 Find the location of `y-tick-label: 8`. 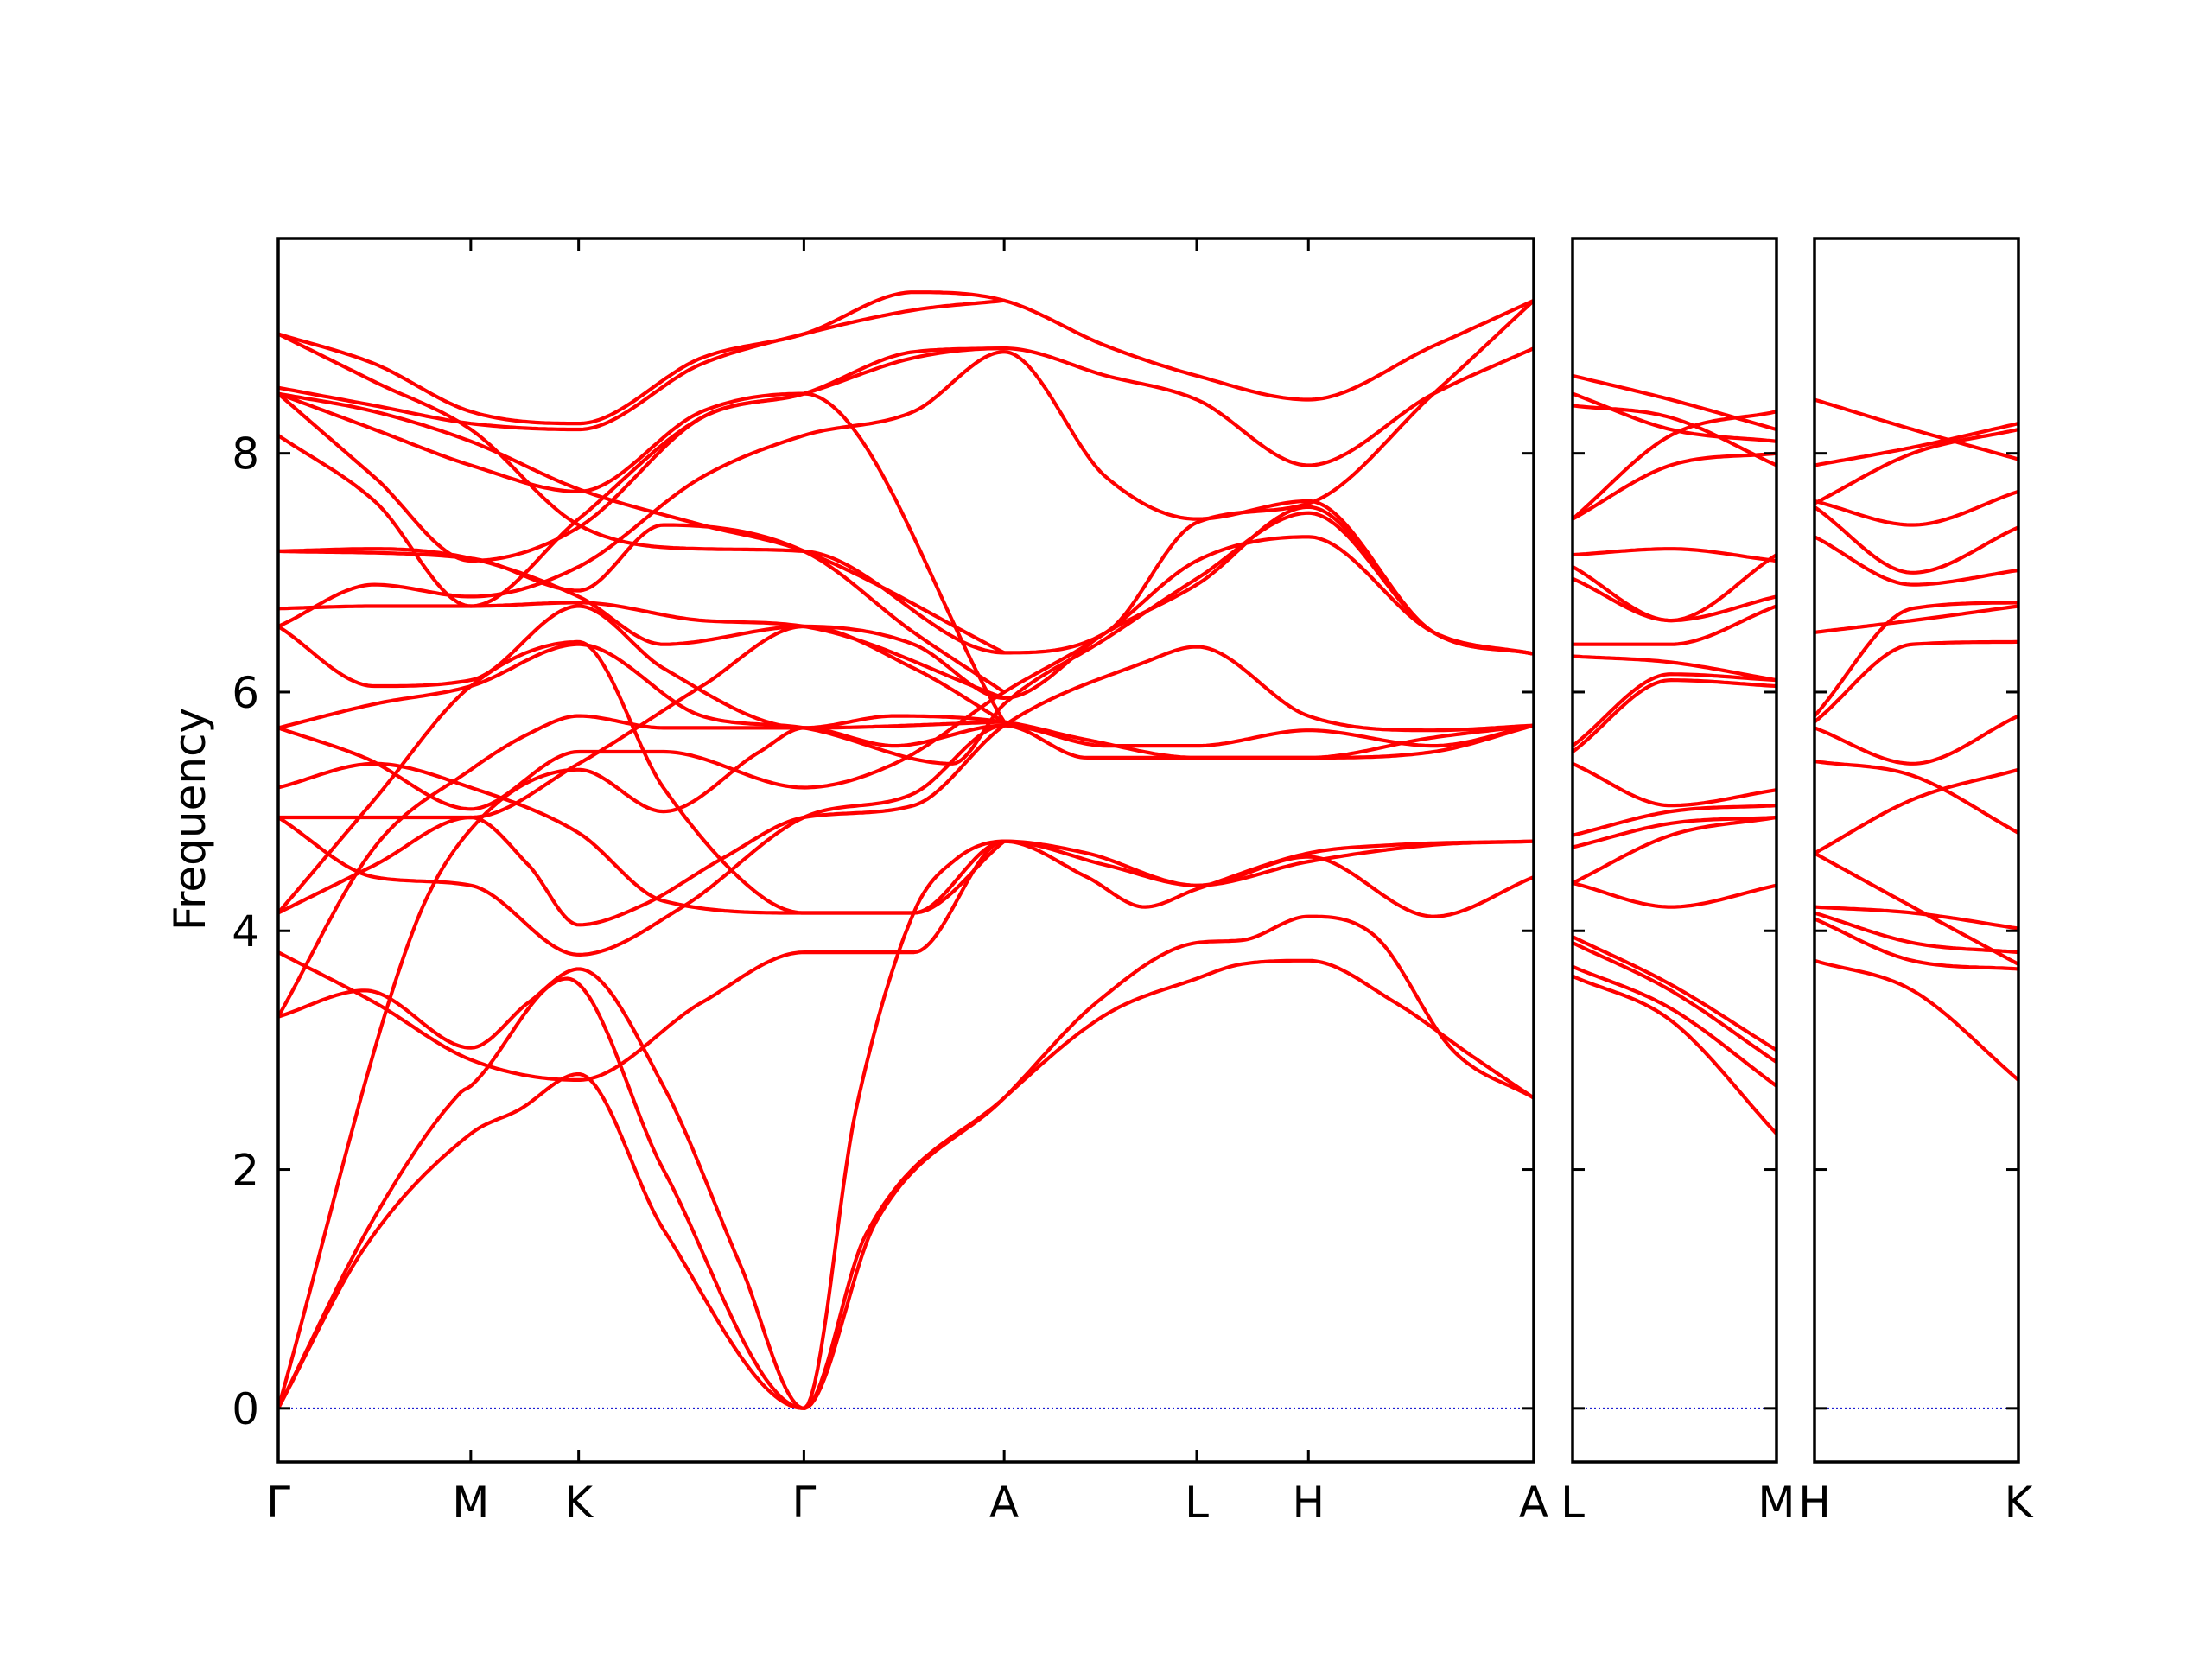

y-tick-label: 8 is located at coordinates (245, 454).